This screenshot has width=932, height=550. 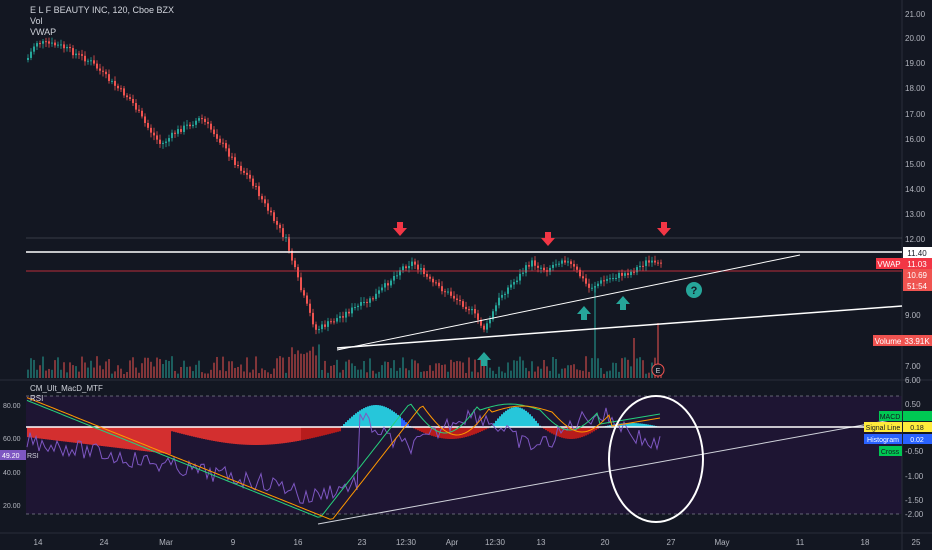 What do you see at coordinates (694, 290) in the screenshot?
I see `question-mark-icon: ?` at bounding box center [694, 290].